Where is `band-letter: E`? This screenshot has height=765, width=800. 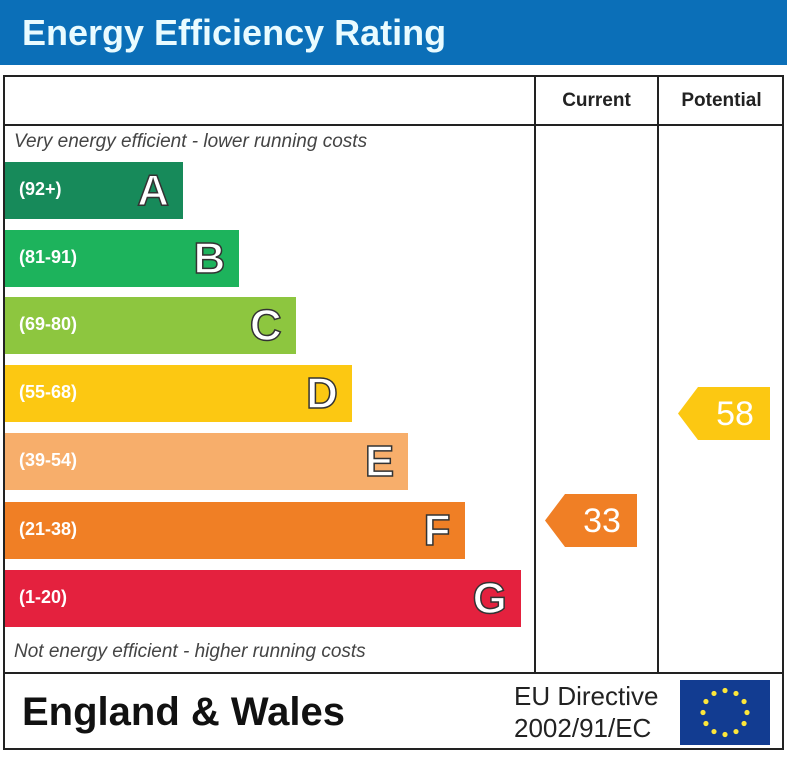
band-letter: E is located at coordinates (379, 461).